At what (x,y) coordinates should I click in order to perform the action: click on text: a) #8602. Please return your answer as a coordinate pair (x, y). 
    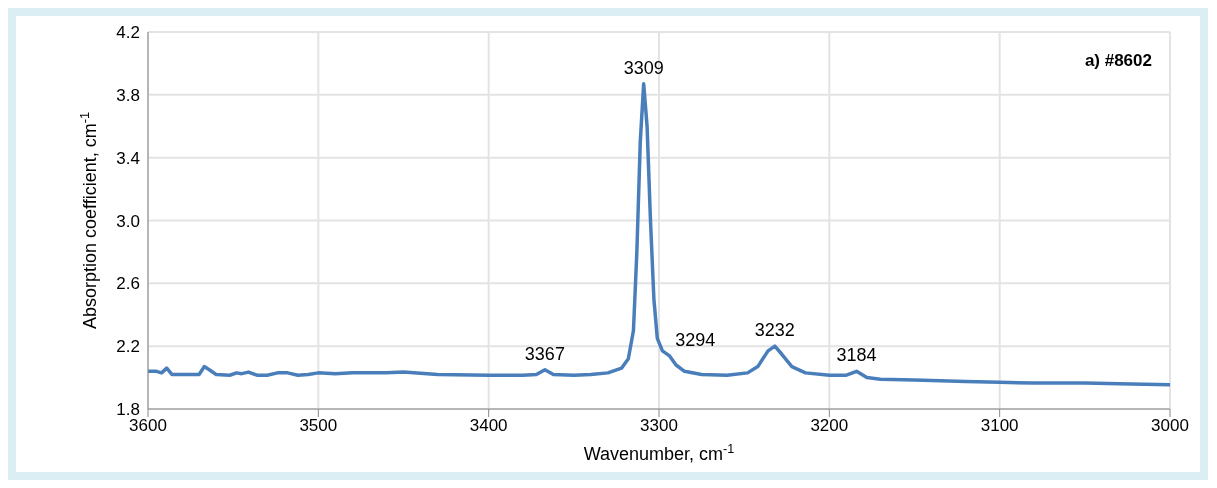
    Looking at the image, I should click on (1118, 60).